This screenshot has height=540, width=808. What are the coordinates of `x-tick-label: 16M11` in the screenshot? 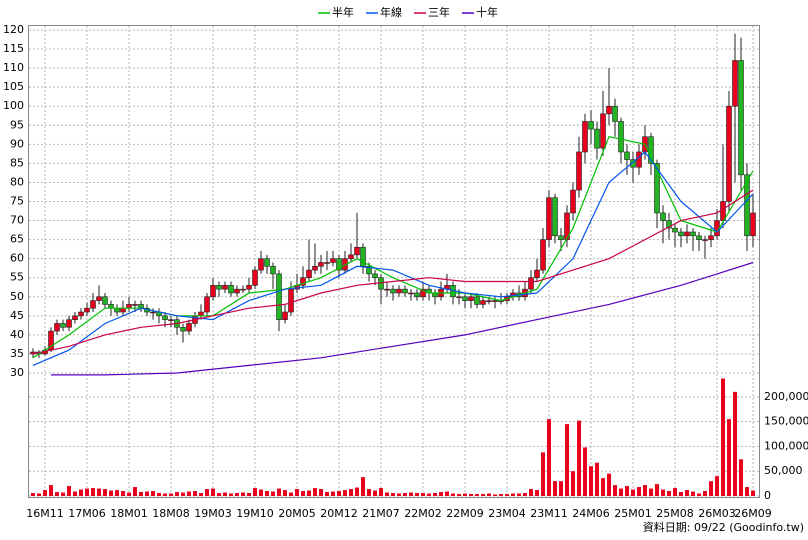 It's located at (45, 513).